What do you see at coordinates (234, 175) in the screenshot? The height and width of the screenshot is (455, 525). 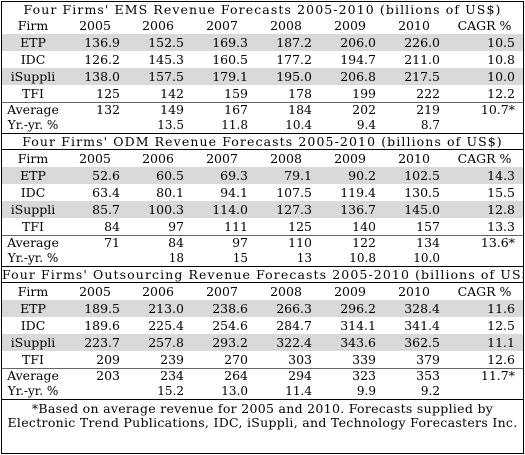 I see `table-row-cell: 69.3` at bounding box center [234, 175].